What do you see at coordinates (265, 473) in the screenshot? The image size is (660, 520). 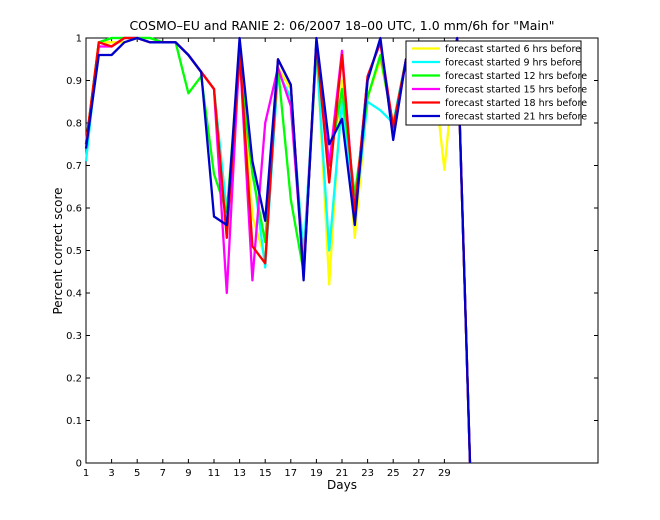 I see `x-tick-label: 15` at bounding box center [265, 473].